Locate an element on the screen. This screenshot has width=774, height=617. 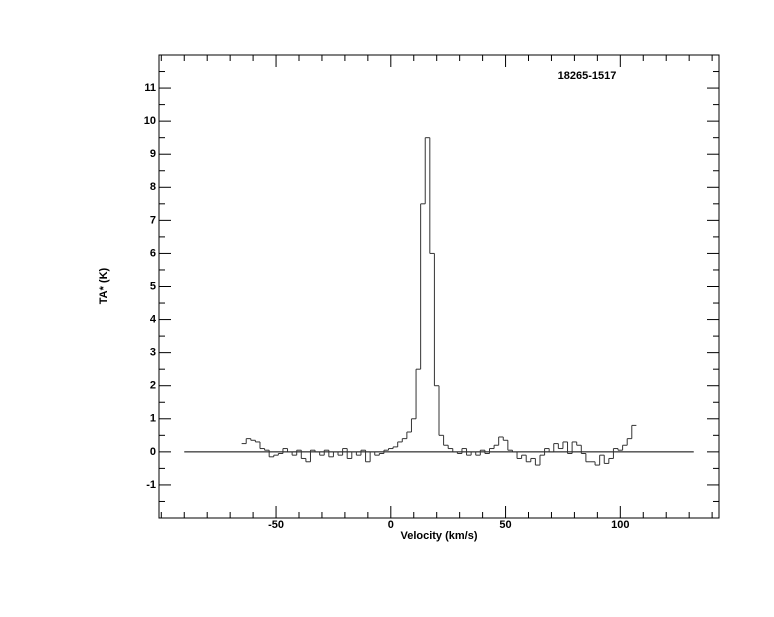
y-tick-label: -1 is located at coordinates (151, 485).